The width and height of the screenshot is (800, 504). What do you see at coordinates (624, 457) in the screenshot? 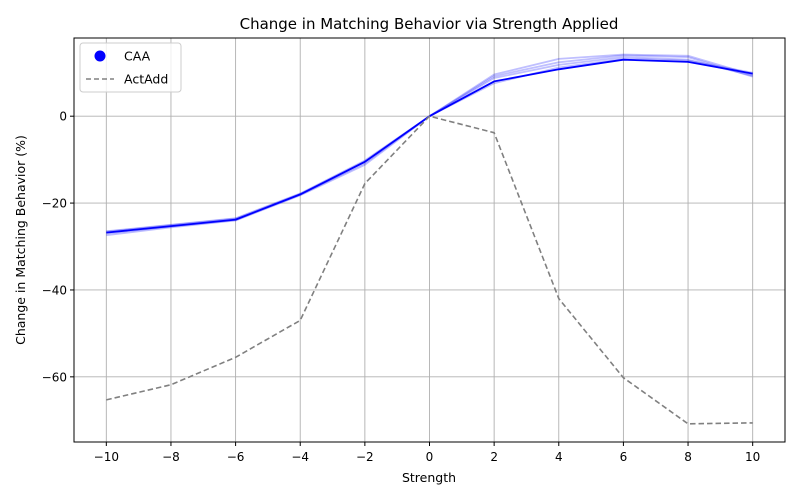
I see `x-tick-label: 6` at bounding box center [624, 457].